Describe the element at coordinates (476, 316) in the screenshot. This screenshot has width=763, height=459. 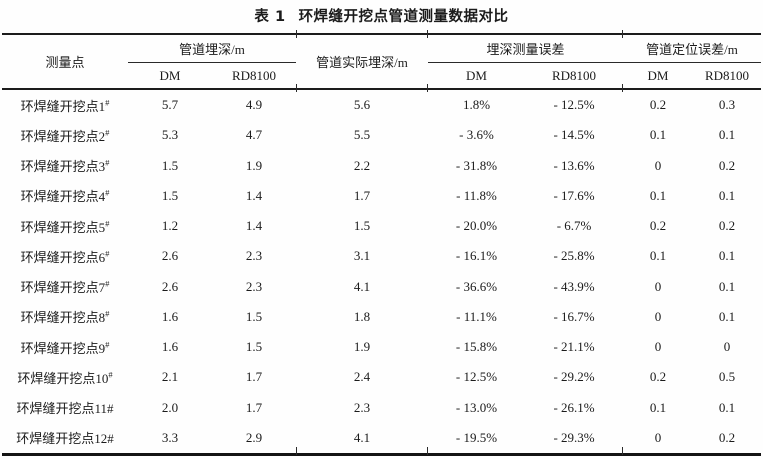
I see `error-dm-cell: - 11.1%` at that location.